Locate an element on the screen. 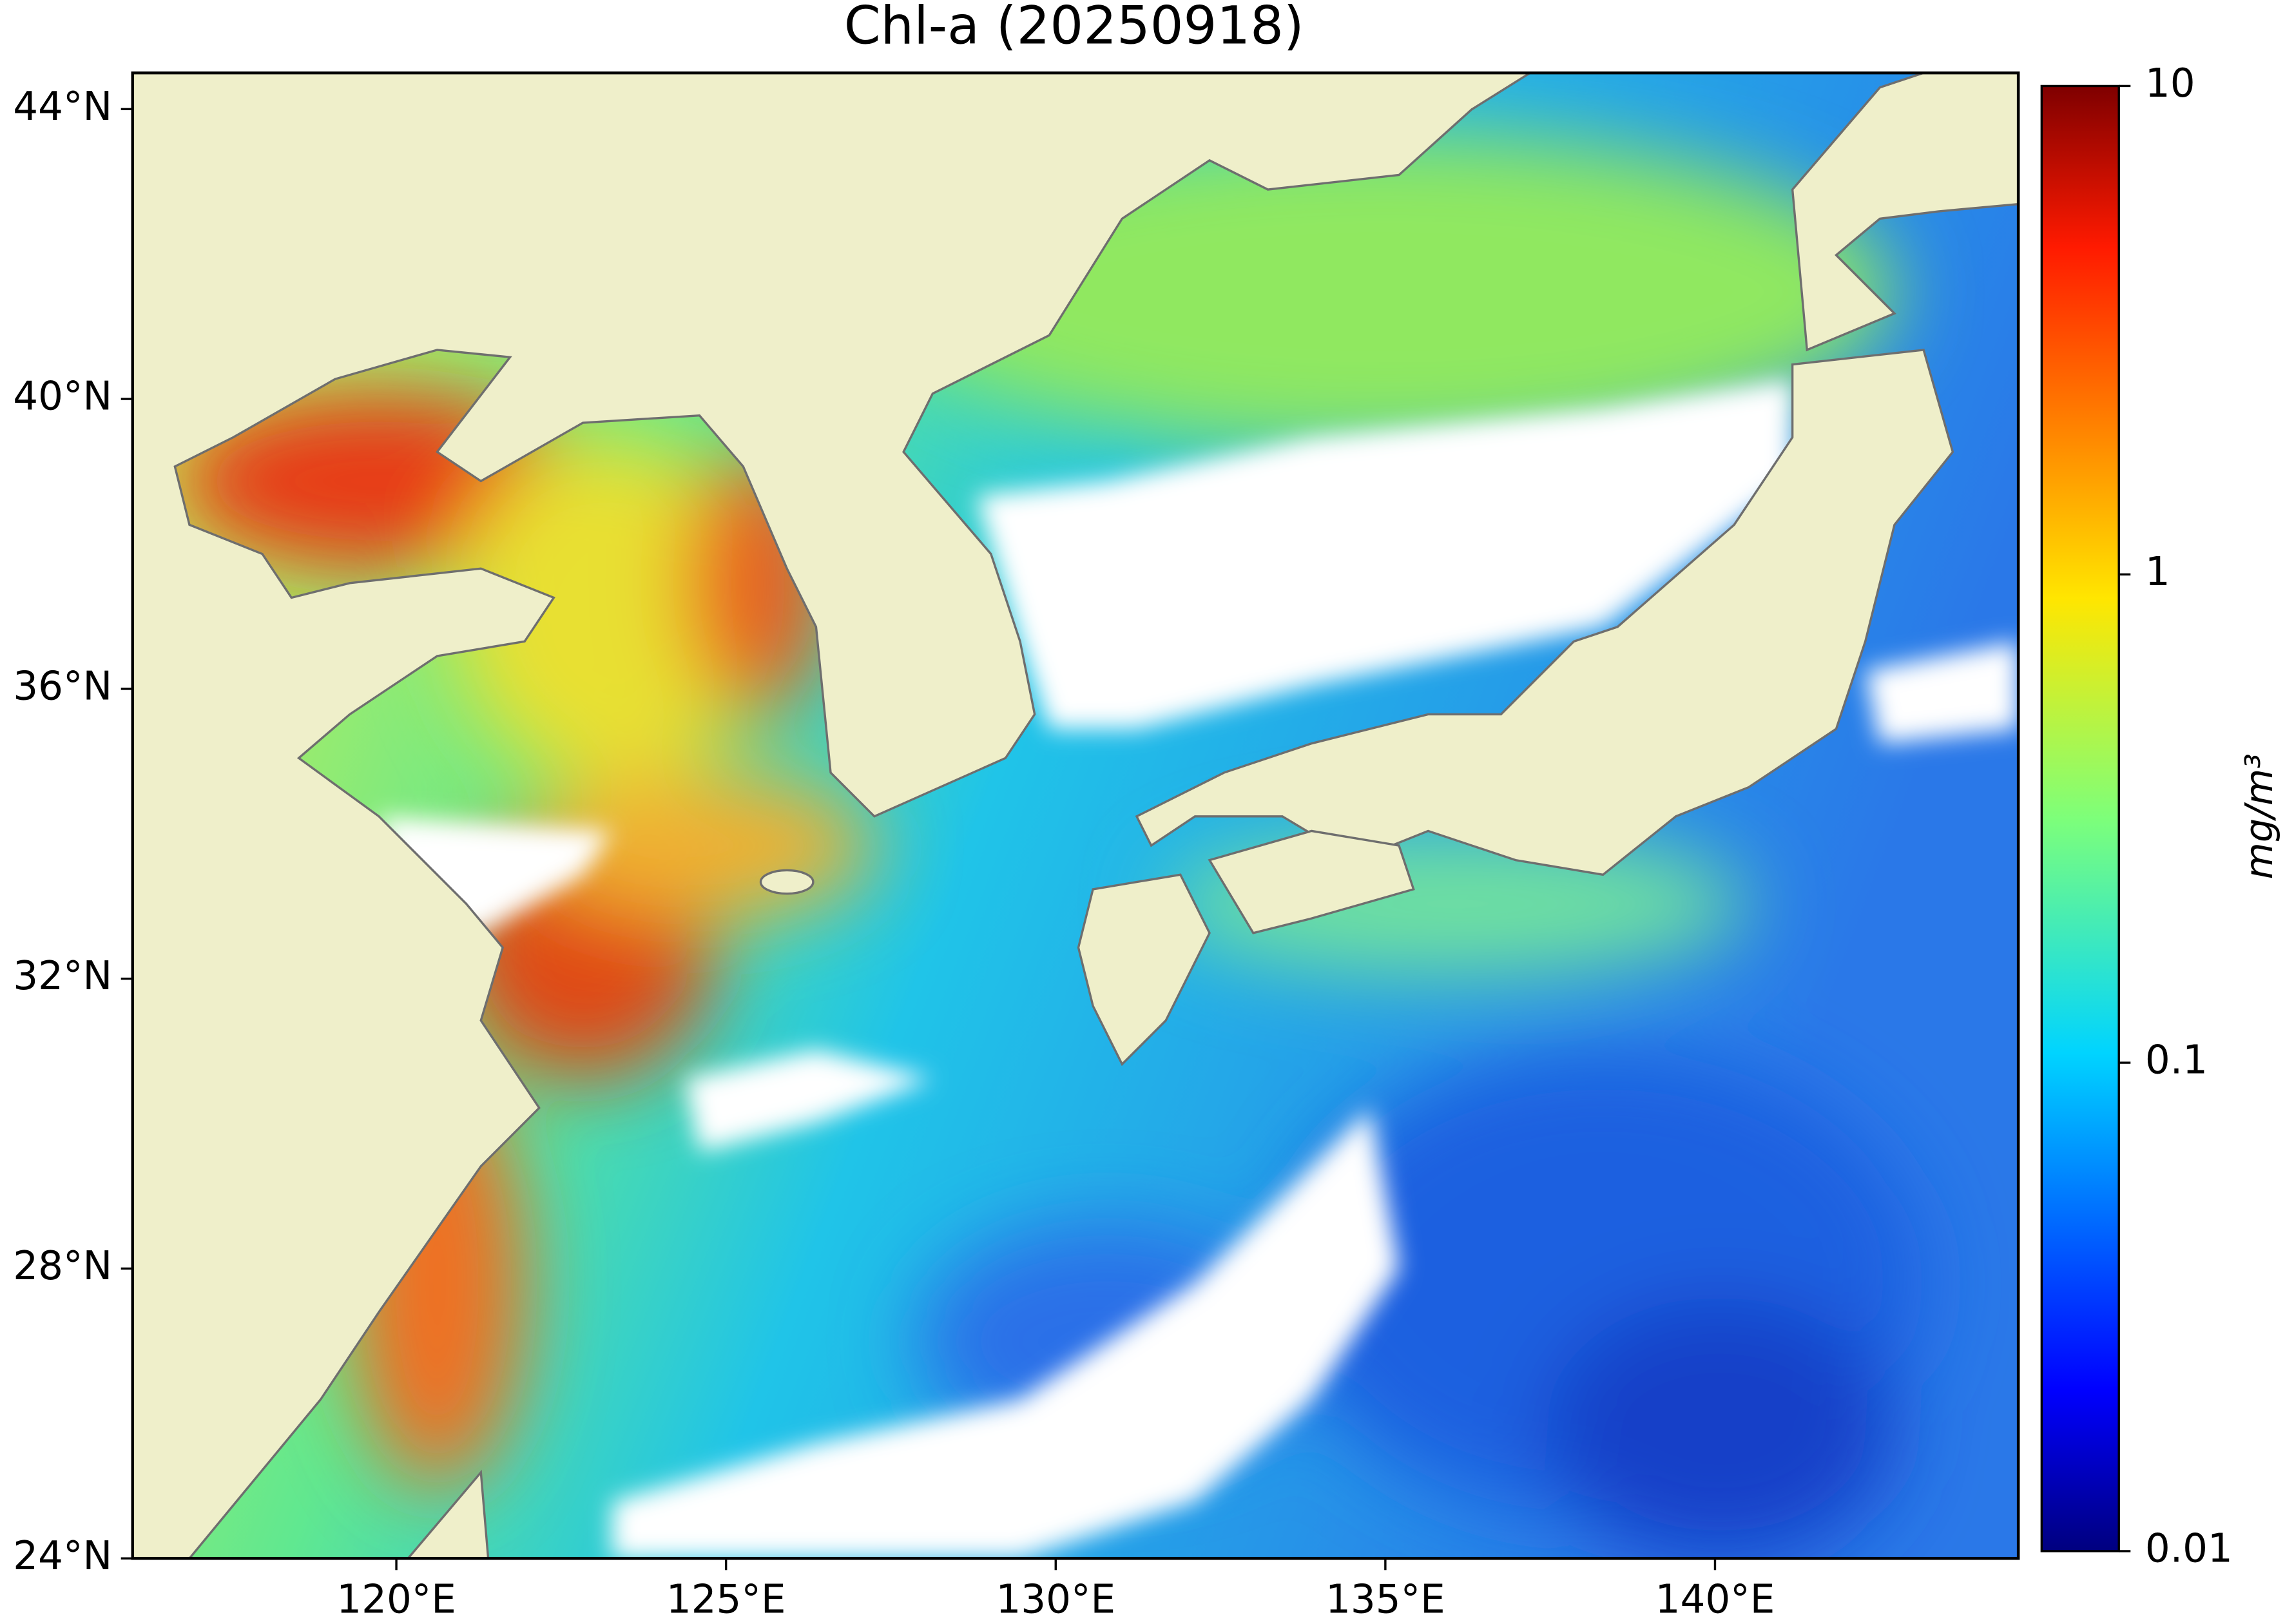 The width and height of the screenshot is (2285, 1624). colorbar-tick-label: 0.01 is located at coordinates (2189, 1548).